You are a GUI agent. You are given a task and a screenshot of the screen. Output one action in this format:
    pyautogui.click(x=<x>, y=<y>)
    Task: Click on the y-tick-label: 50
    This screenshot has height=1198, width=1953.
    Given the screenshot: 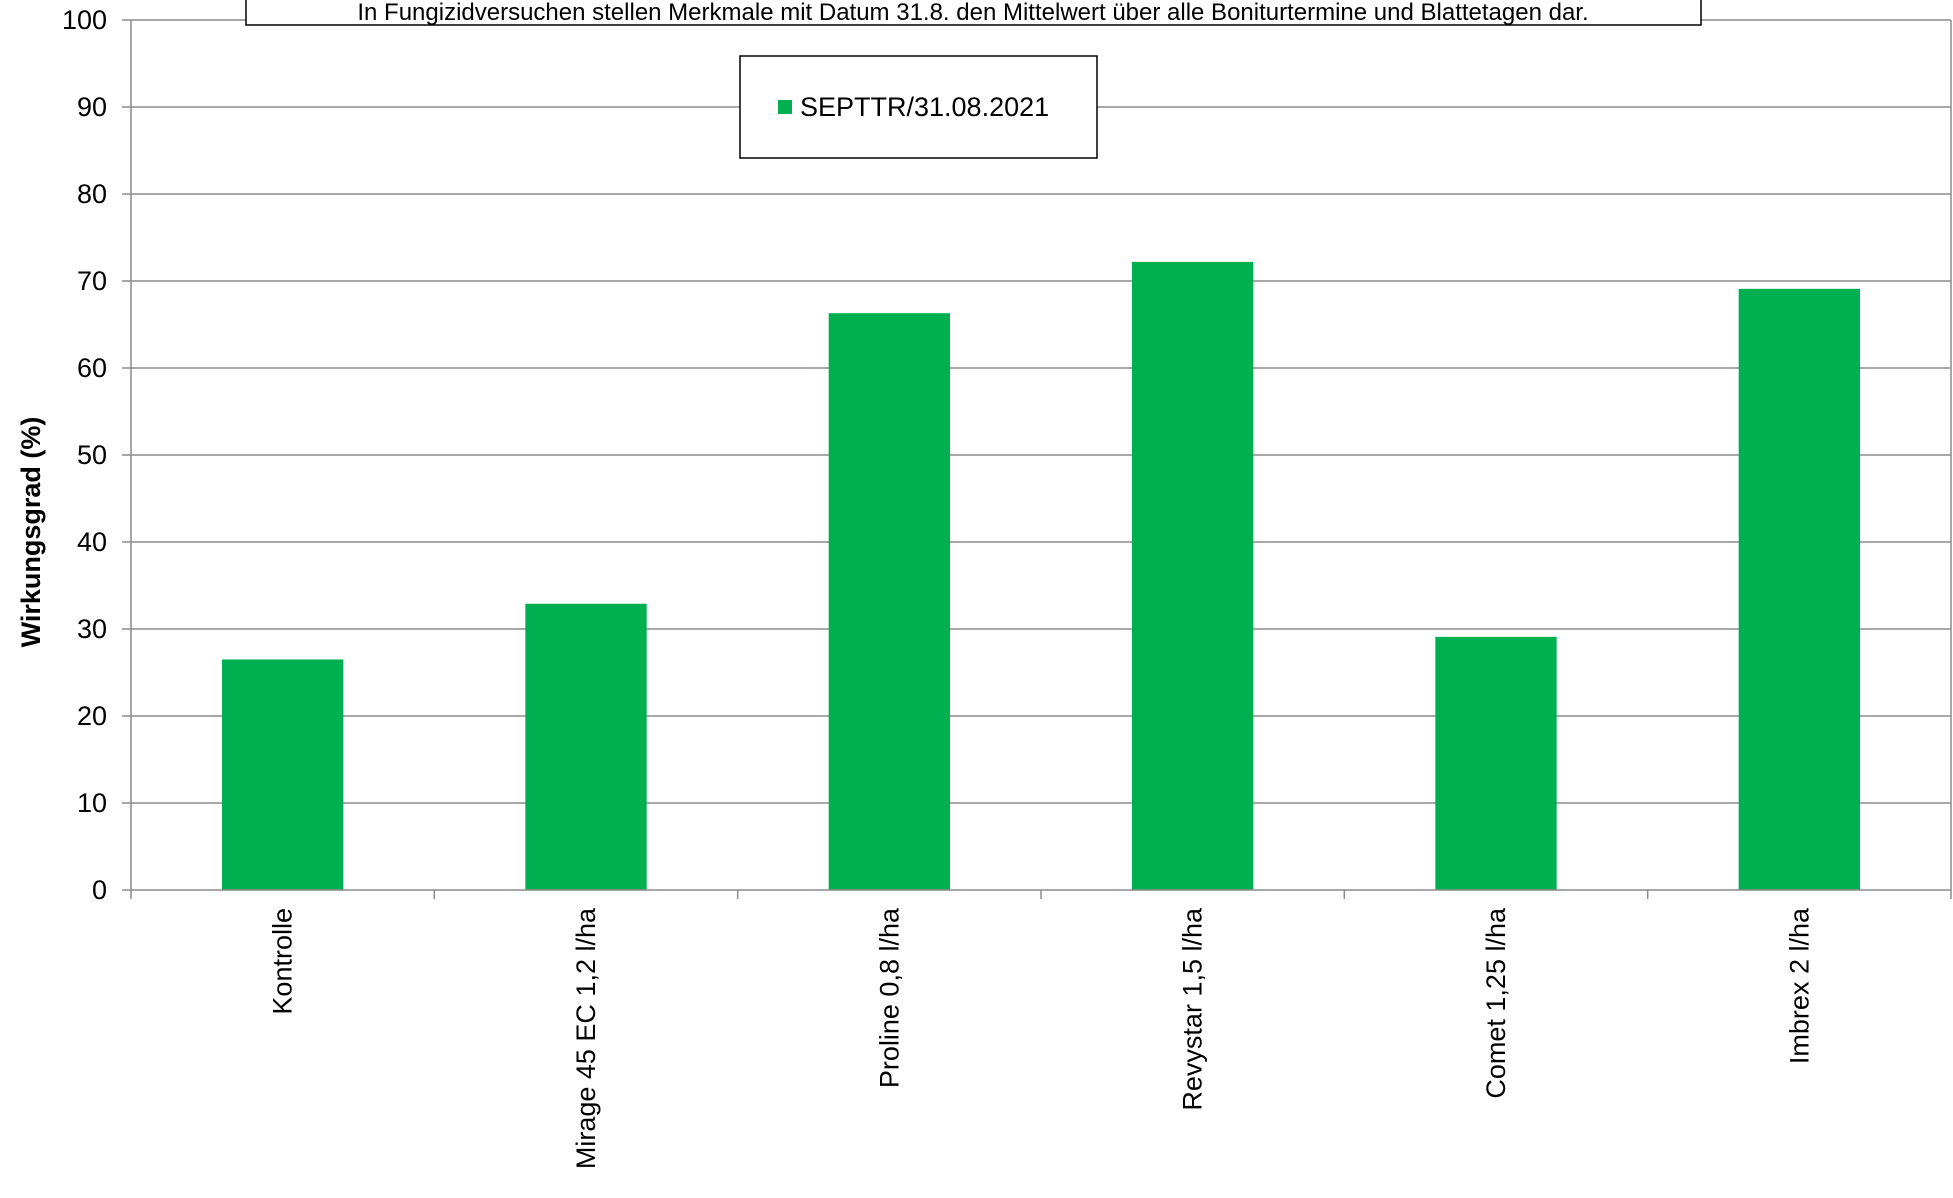 What is the action you would take?
    pyautogui.click(x=92, y=455)
    